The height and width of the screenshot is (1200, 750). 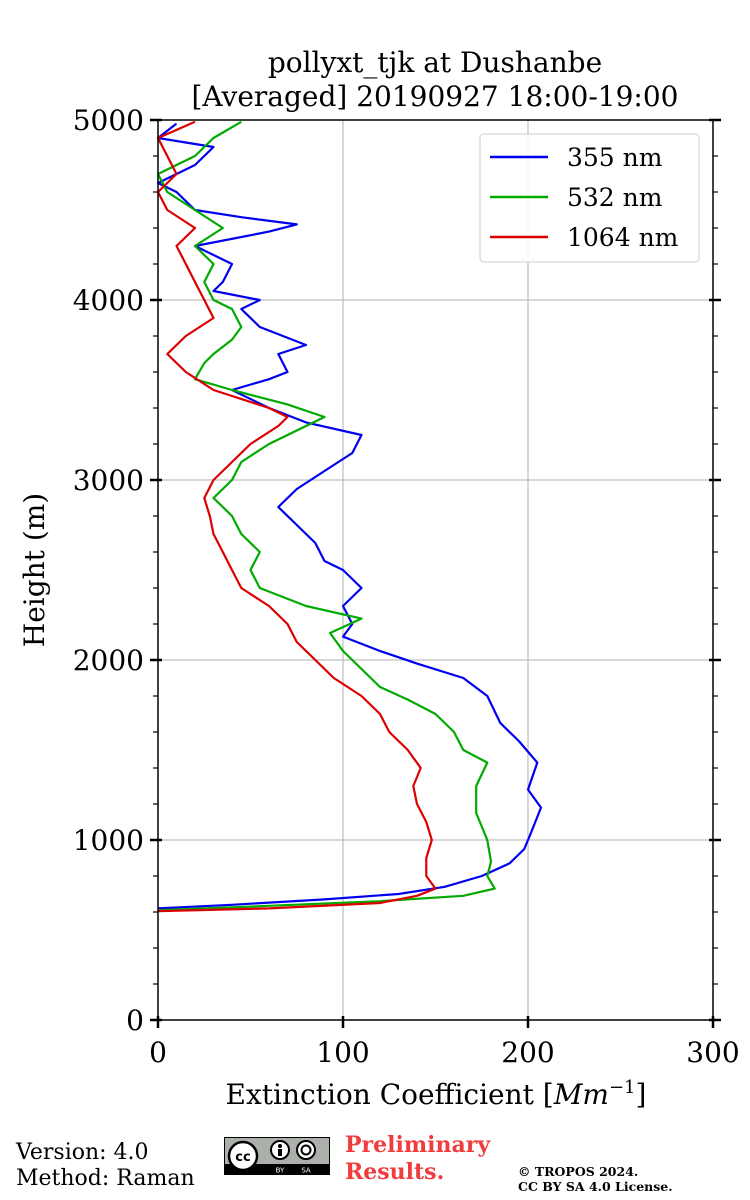 What do you see at coordinates (108, 480) in the screenshot?
I see `y-tick-label-3000: 3000` at bounding box center [108, 480].